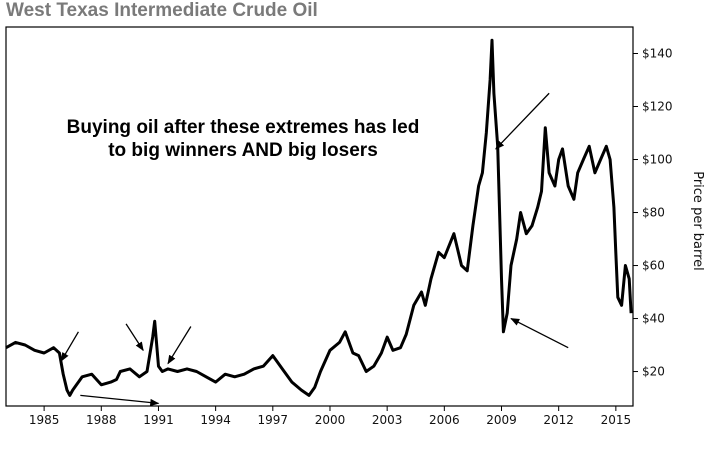 Image resolution: width=713 pixels, height=449 pixels. What do you see at coordinates (653, 319) in the screenshot?
I see `y-tick-label: $40` at bounding box center [653, 319].